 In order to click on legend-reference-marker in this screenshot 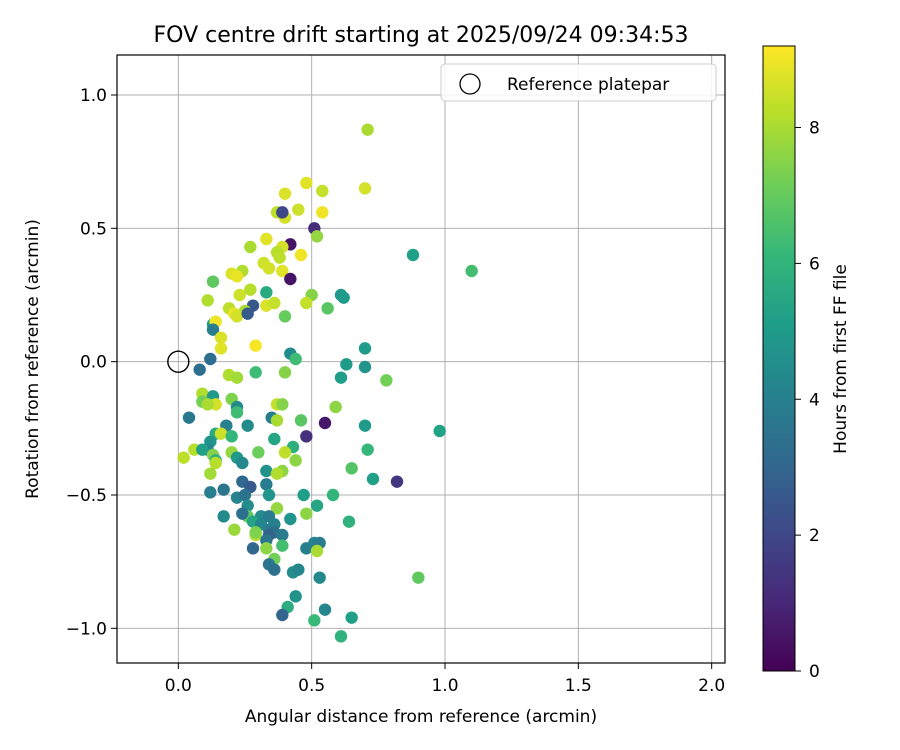, I will do `click(470, 84)`.